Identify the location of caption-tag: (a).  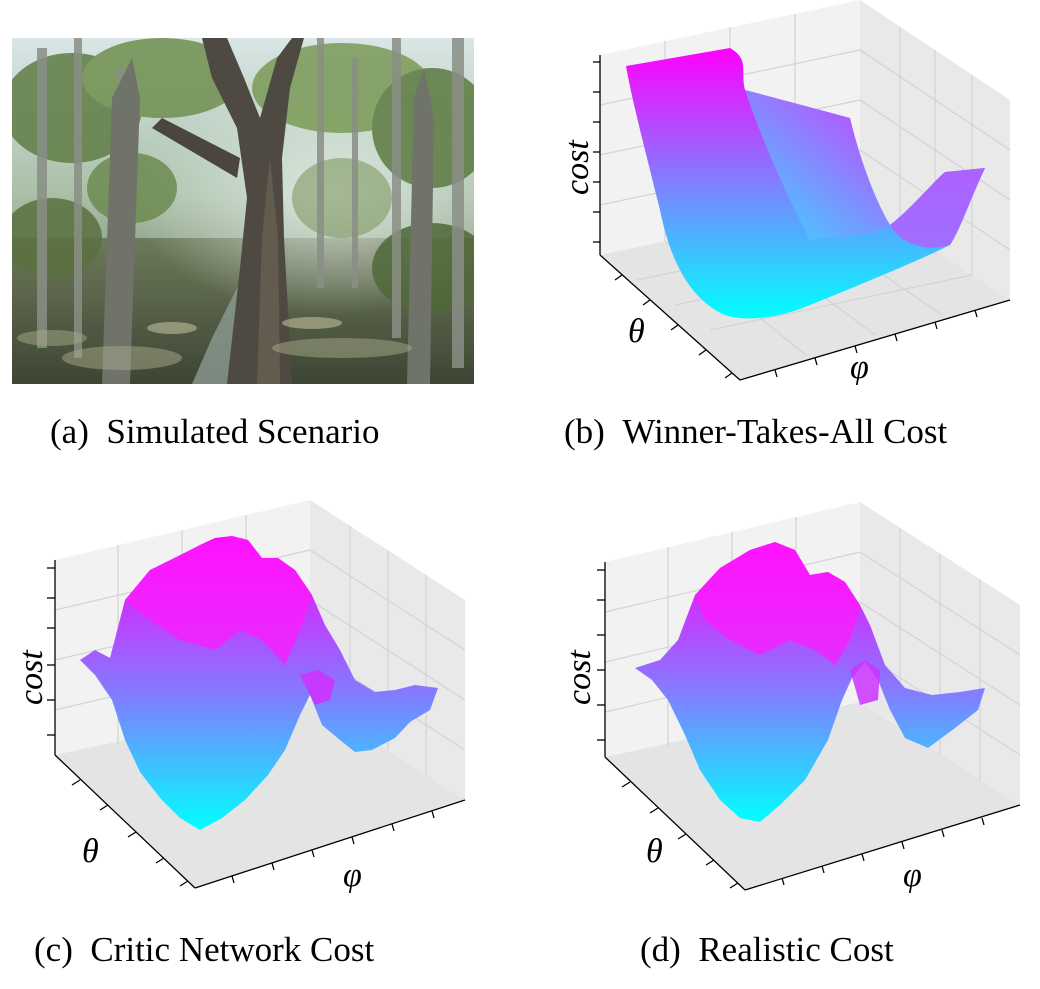
(69, 431).